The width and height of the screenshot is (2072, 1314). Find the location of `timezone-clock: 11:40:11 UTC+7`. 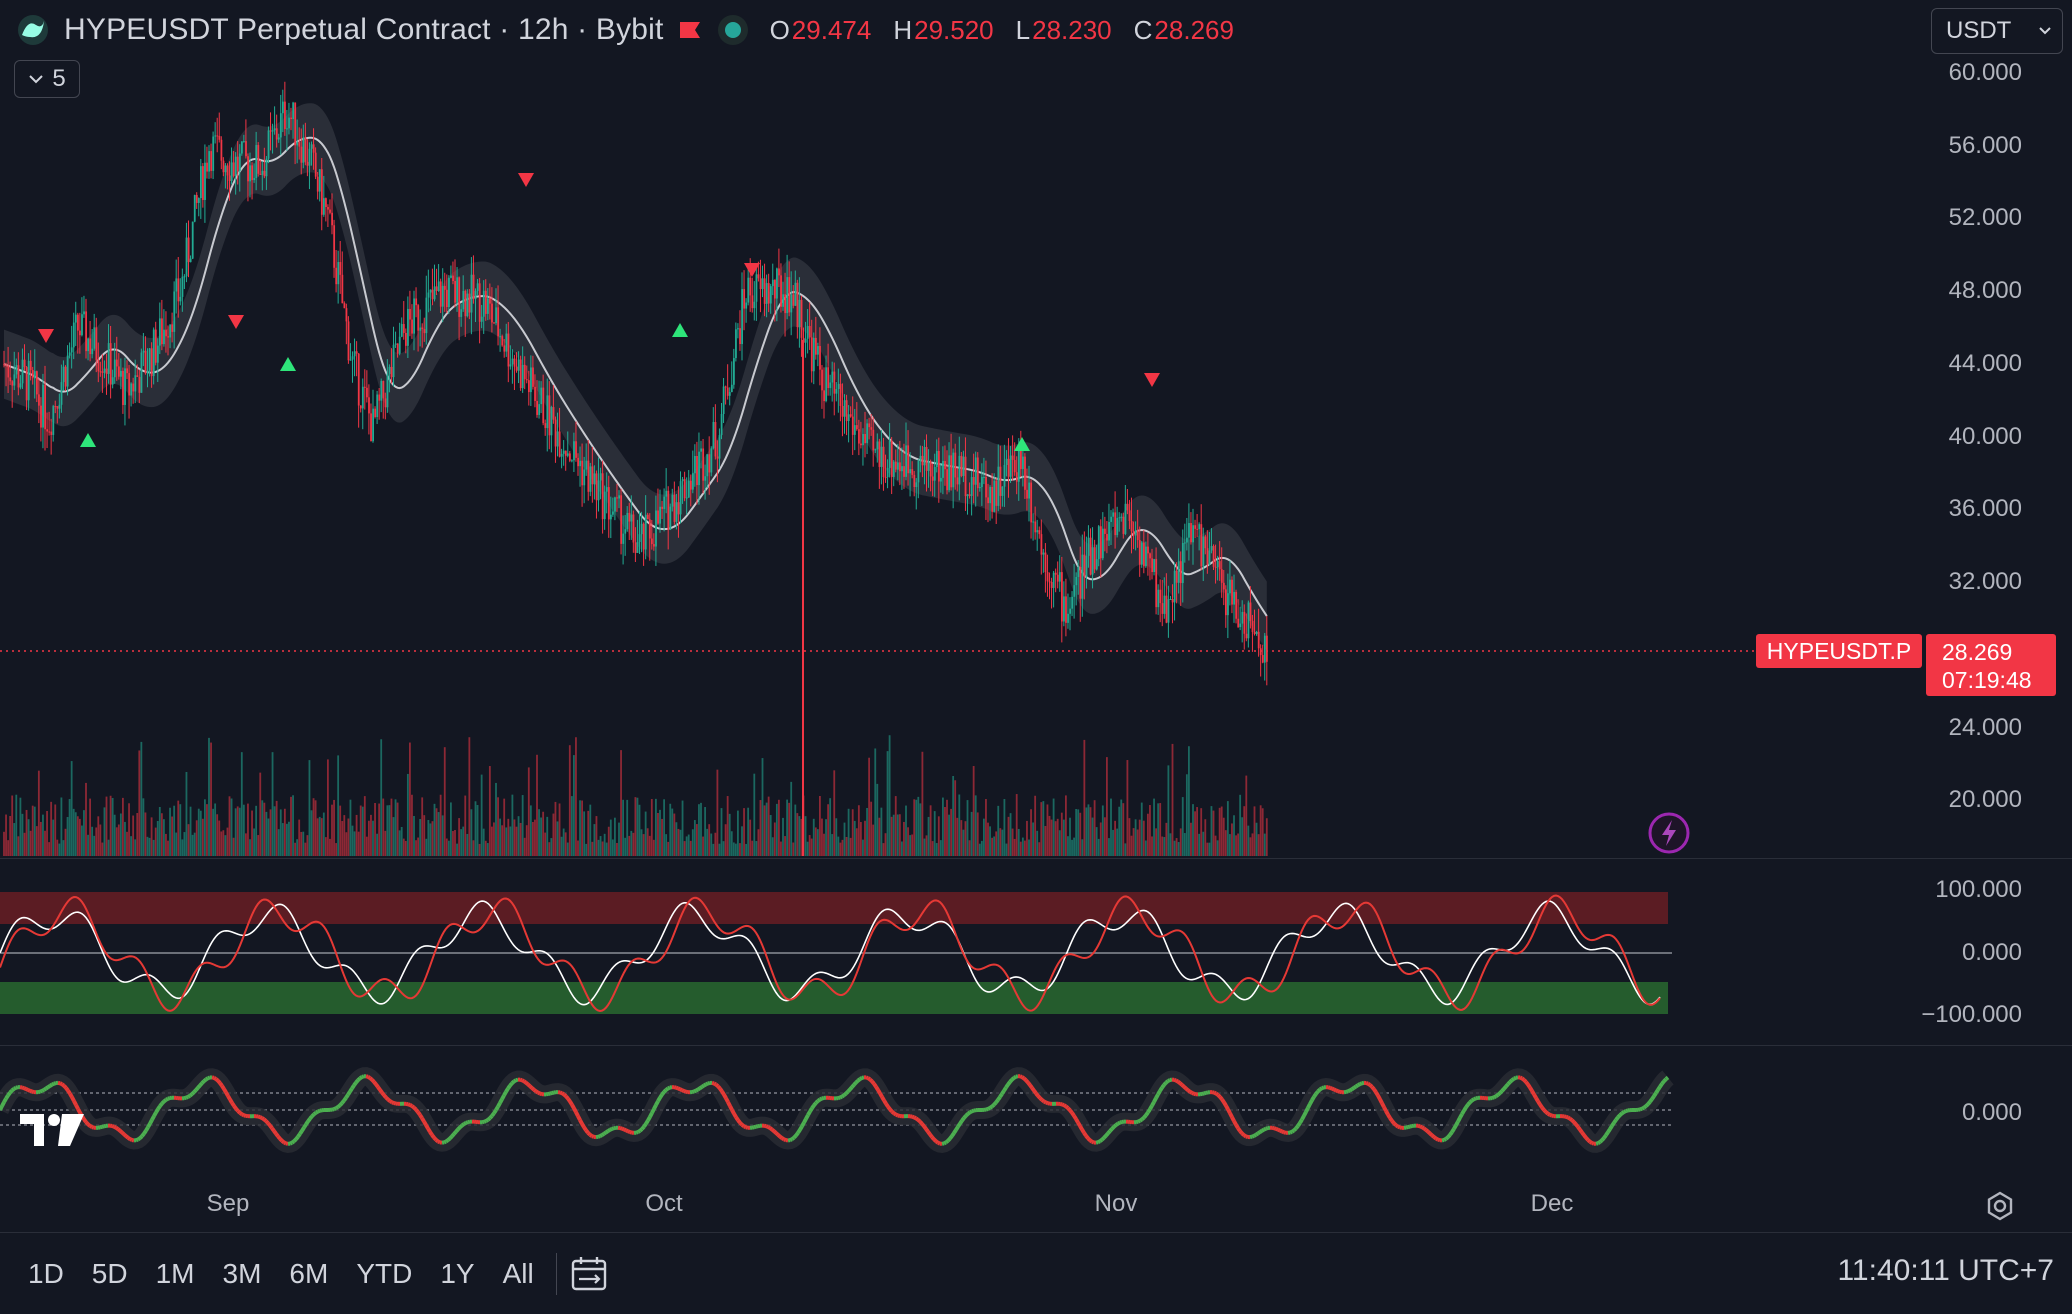

timezone-clock: 11:40:11 UTC+7 is located at coordinates (1945, 1270).